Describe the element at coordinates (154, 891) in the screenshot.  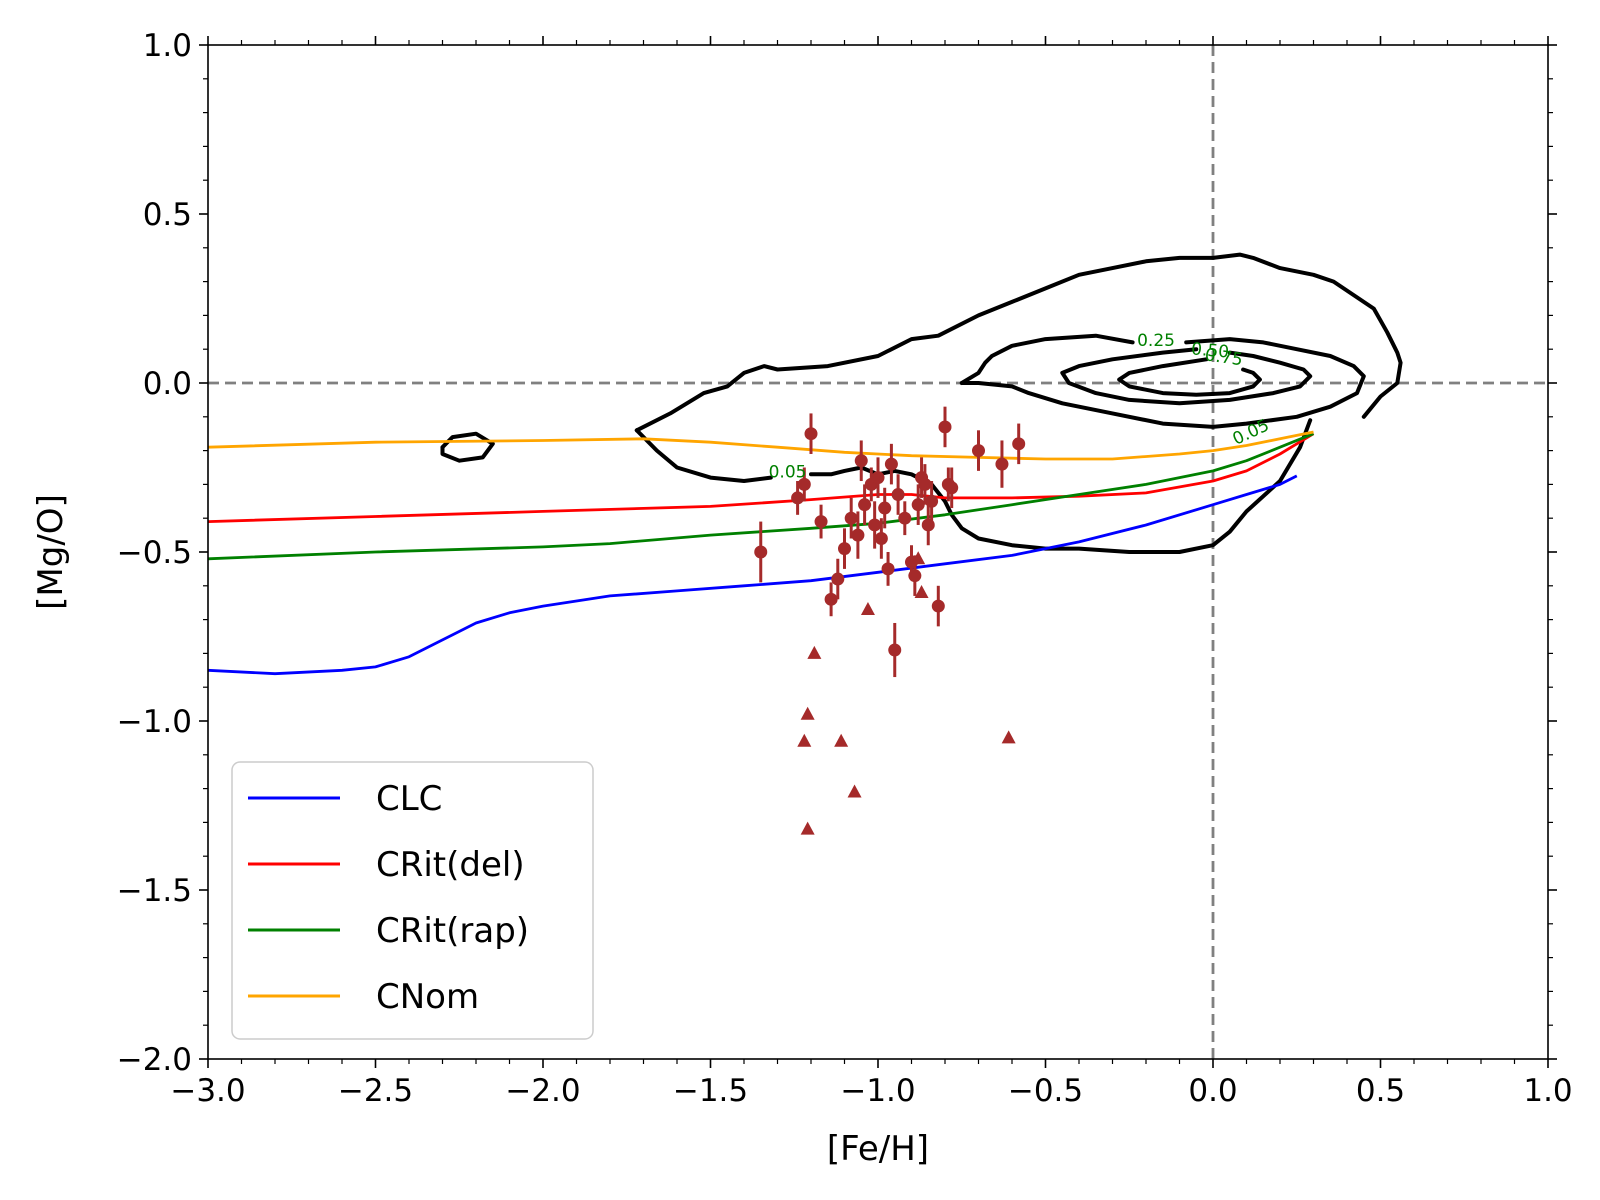
I see `y-tick-label: −1.5` at that location.